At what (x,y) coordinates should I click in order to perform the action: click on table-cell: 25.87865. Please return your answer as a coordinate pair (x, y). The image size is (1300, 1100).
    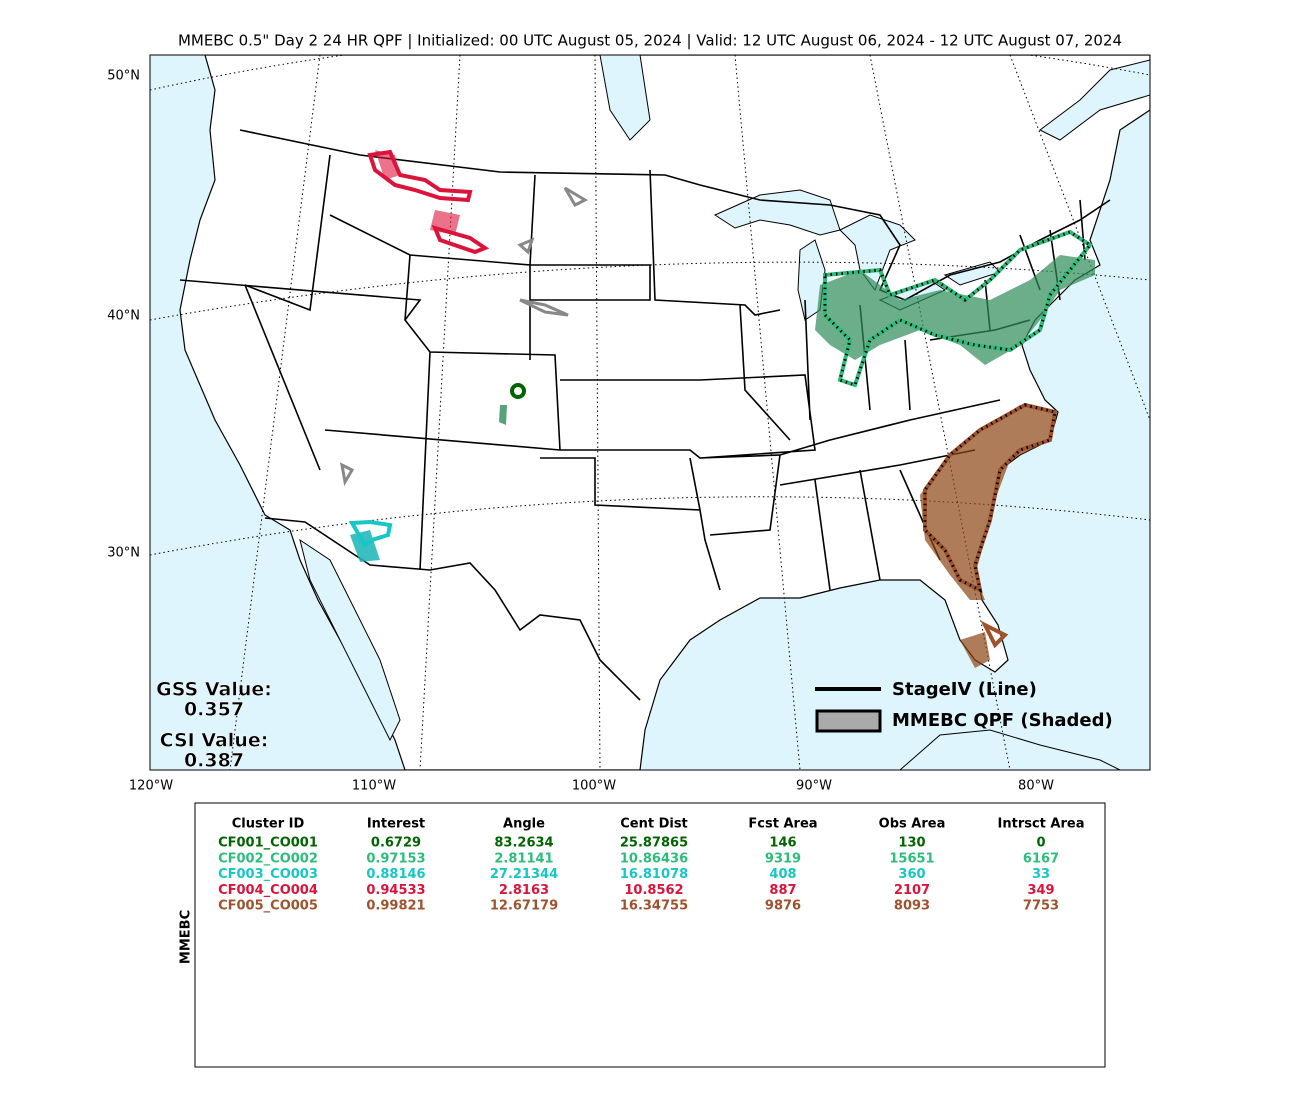
    Looking at the image, I should click on (654, 843).